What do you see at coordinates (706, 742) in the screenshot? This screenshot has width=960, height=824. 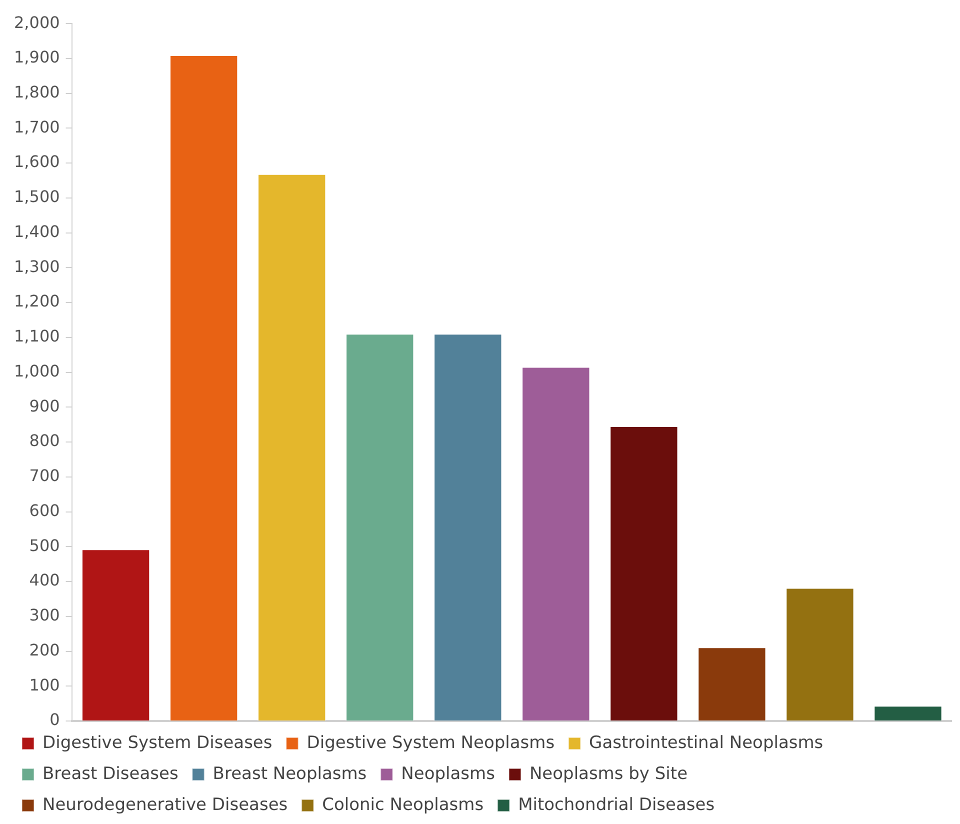 I see `legend-label: Gastrointestinal Neoplasms` at bounding box center [706, 742].